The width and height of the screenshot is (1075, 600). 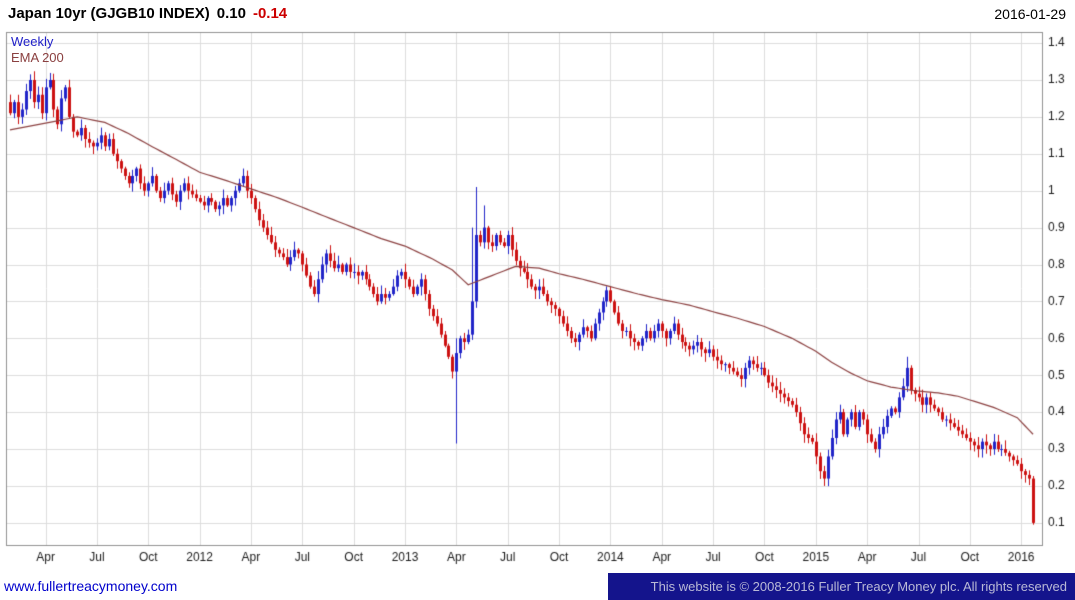 What do you see at coordinates (91, 586) in the screenshot?
I see `site-link: www.fullertreacymoney.com` at bounding box center [91, 586].